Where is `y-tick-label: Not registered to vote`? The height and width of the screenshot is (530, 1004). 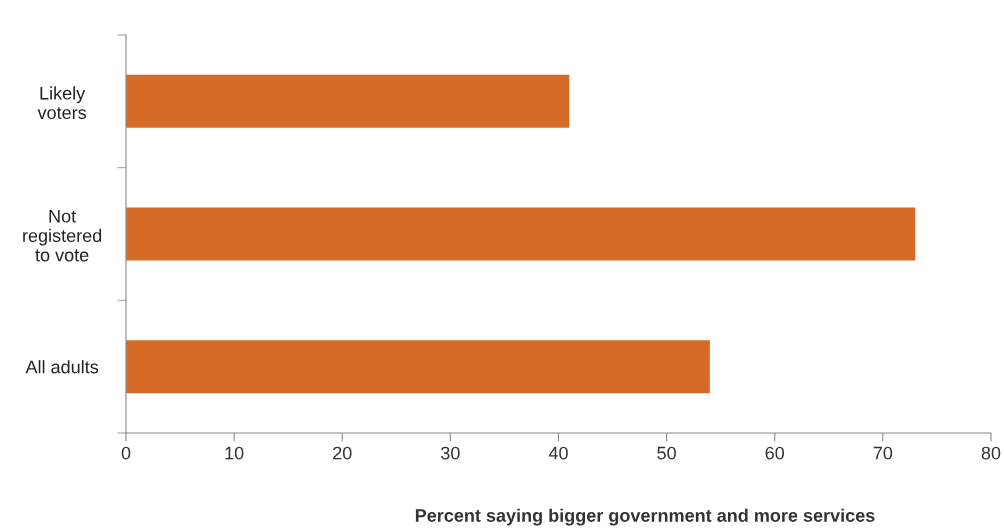 y-tick-label: Not registered to vote is located at coordinates (62, 235).